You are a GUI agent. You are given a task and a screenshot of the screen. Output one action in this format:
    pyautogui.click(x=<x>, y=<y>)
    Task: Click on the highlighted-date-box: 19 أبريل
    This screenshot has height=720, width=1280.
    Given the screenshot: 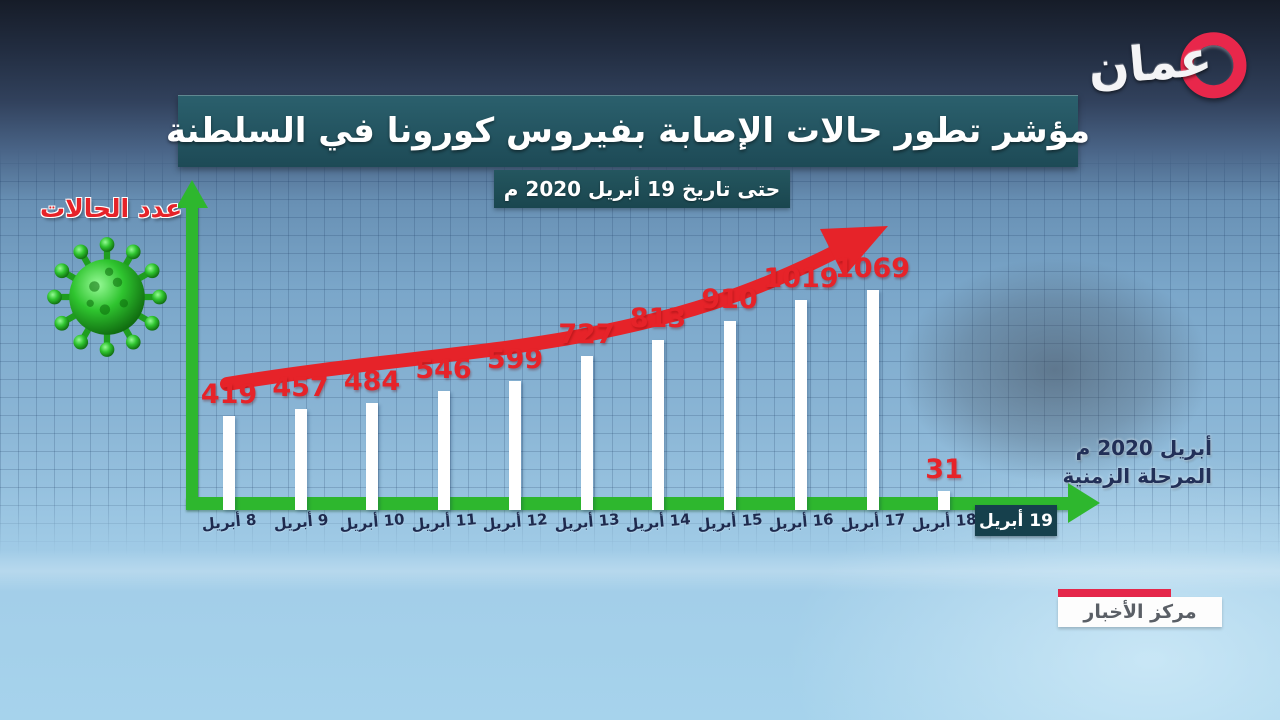 What is the action you would take?
    pyautogui.click(x=1016, y=520)
    